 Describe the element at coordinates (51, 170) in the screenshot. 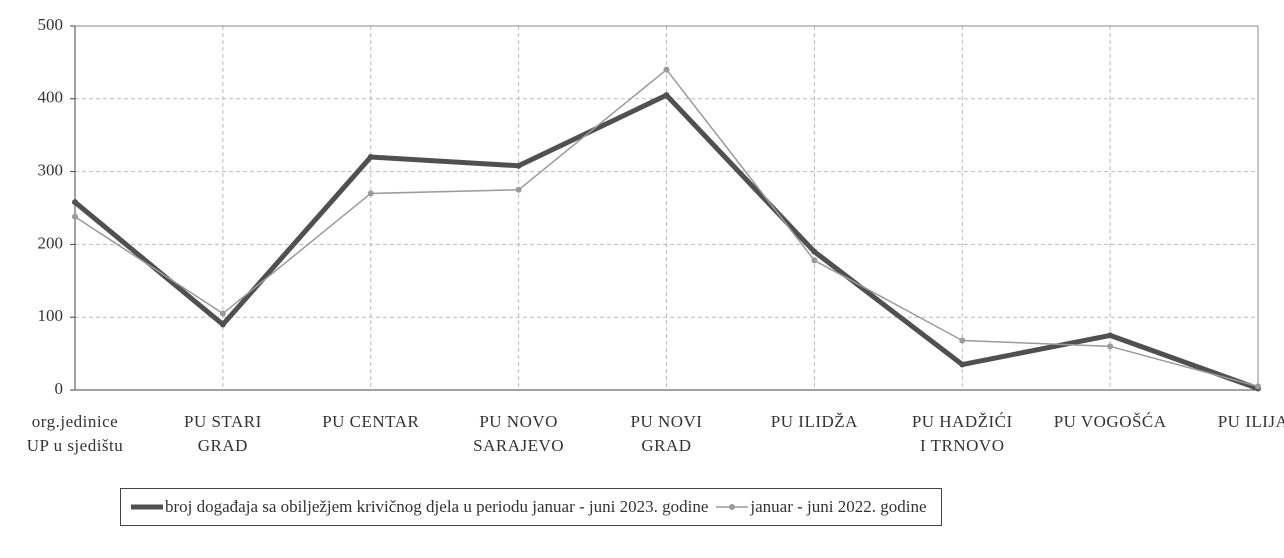

I see `y-tick-label: 300` at that location.